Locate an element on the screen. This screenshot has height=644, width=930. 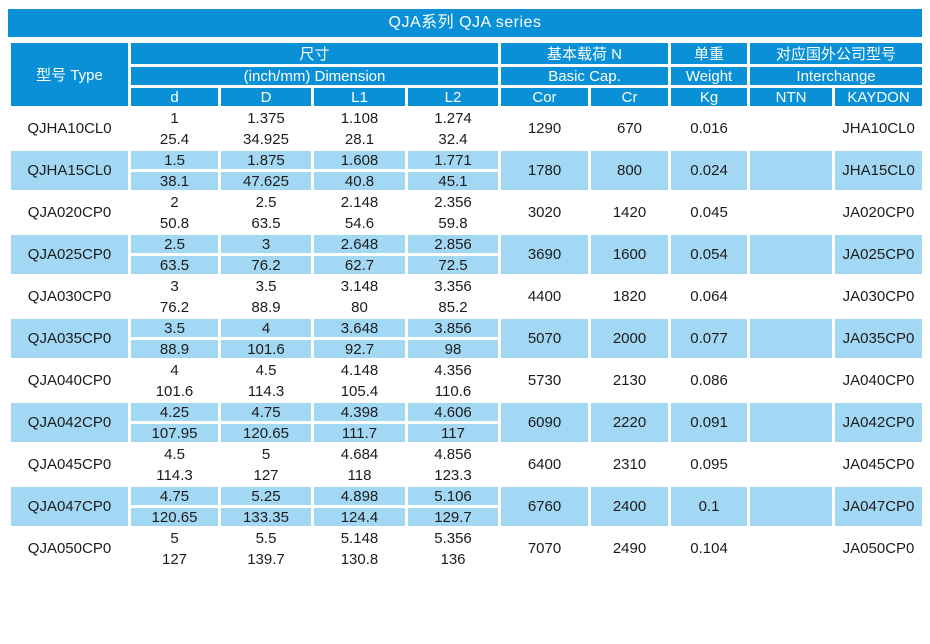
group-header-basic-cap-en: Basic Cap. is located at coordinates (585, 76).